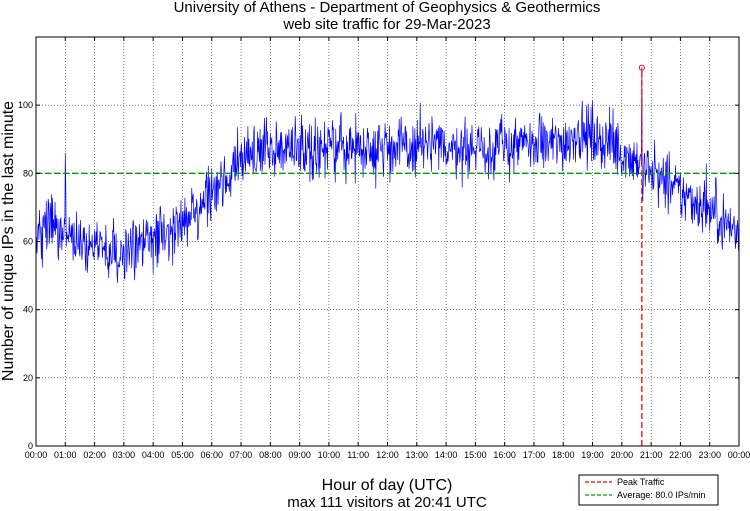 This screenshot has width=750, height=511. I want to click on legend: Peak Traffic Average: 80.0 IPs/min, so click(648, 490).